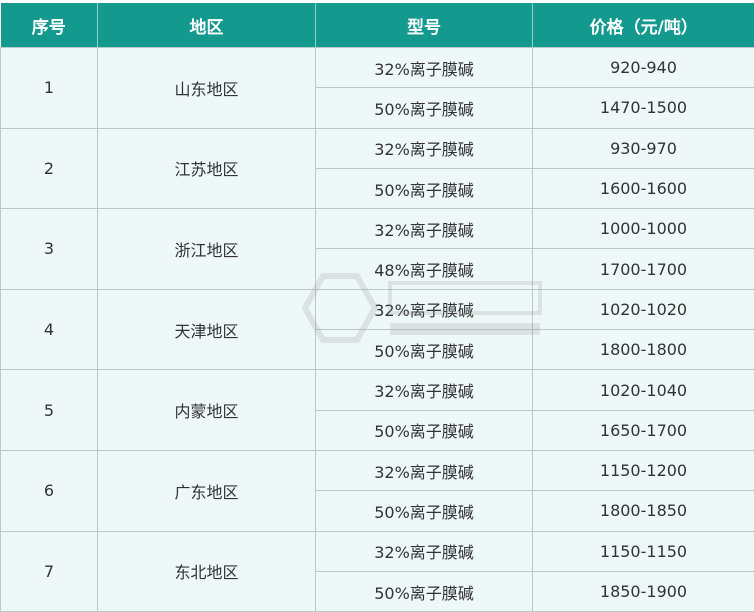 This screenshot has height=612, width=754. I want to click on row-region: 广东地区, so click(207, 490).